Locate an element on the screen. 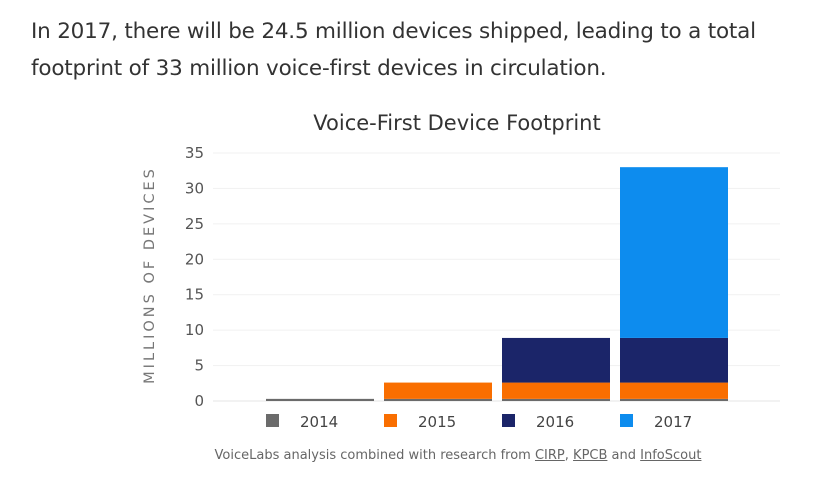 The width and height of the screenshot is (838, 483). legend-swatch-2015 is located at coordinates (390, 420).